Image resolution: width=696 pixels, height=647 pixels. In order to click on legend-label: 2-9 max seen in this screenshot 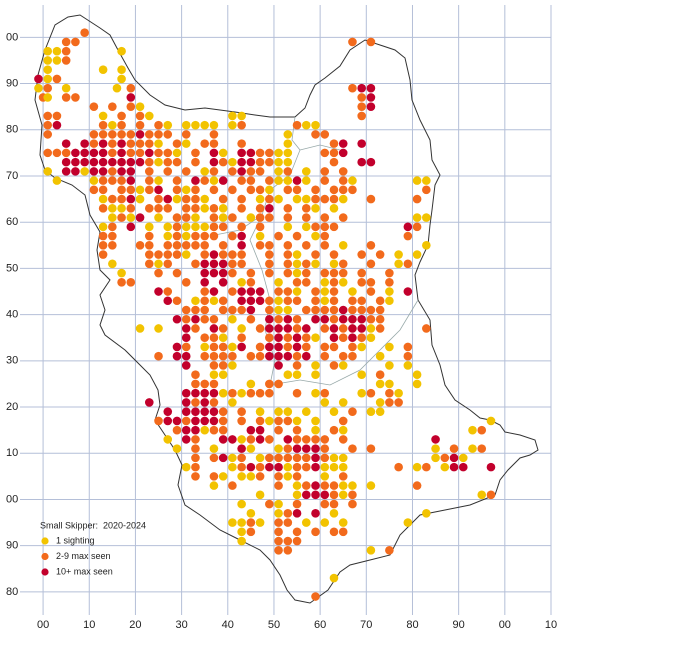, I will do `click(83, 556)`.